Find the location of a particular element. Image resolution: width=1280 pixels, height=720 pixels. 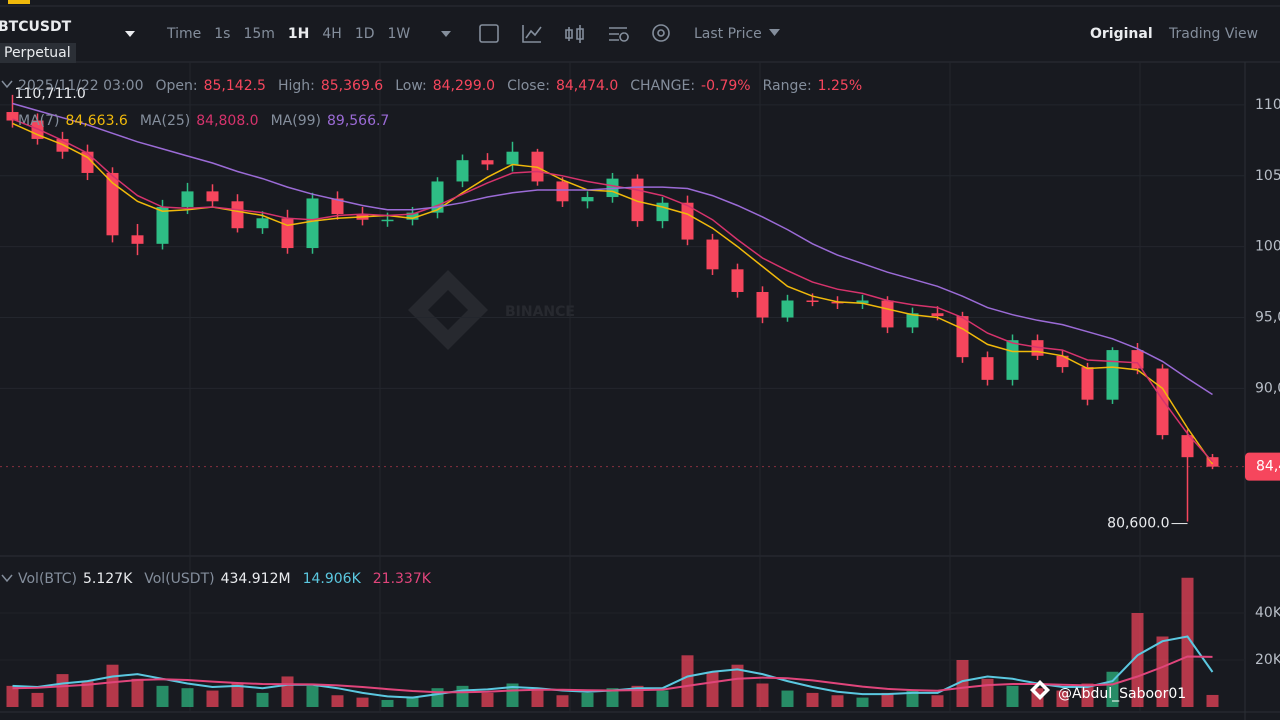

volume-name: Vol(BTC) is located at coordinates (47, 579).